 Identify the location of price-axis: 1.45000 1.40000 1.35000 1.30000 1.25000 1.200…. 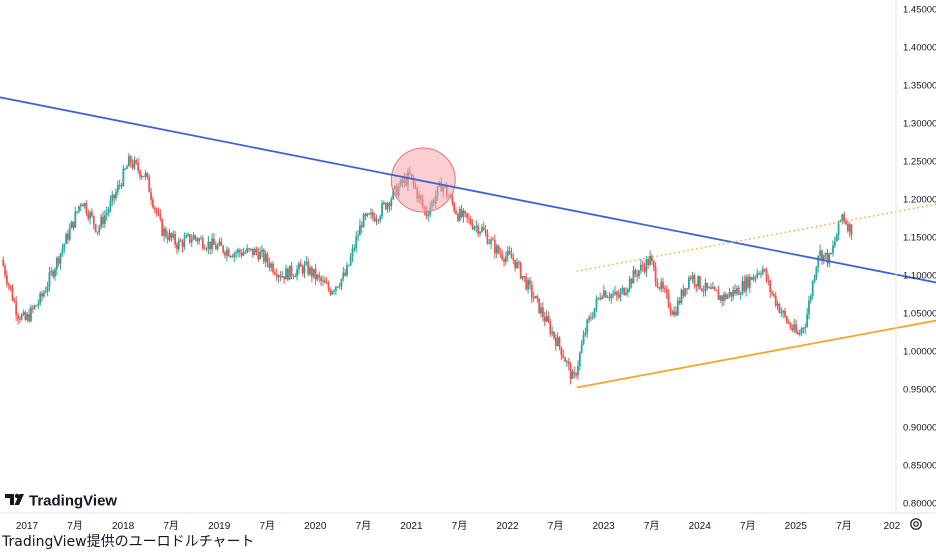
(919, 257).